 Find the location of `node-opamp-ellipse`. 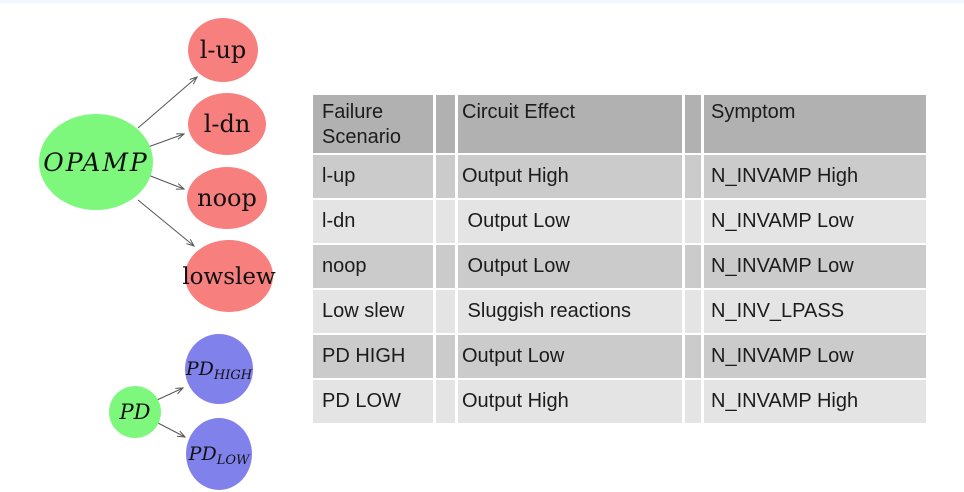

node-opamp-ellipse is located at coordinates (96, 162).